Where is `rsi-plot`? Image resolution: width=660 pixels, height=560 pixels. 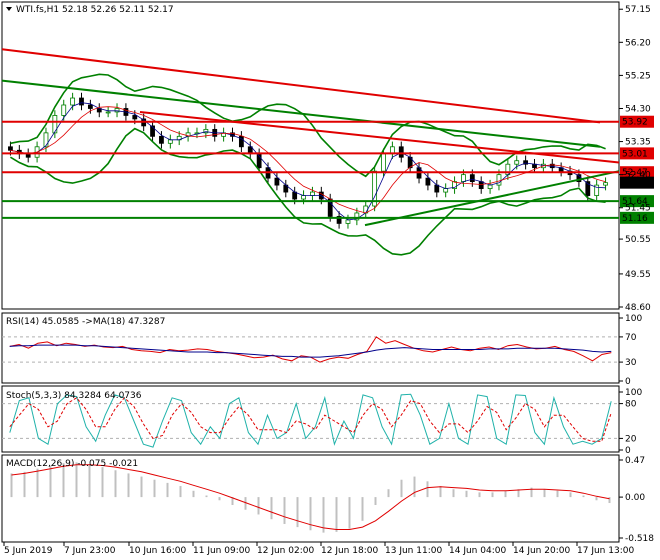
rsi-plot is located at coordinates (310, 349).